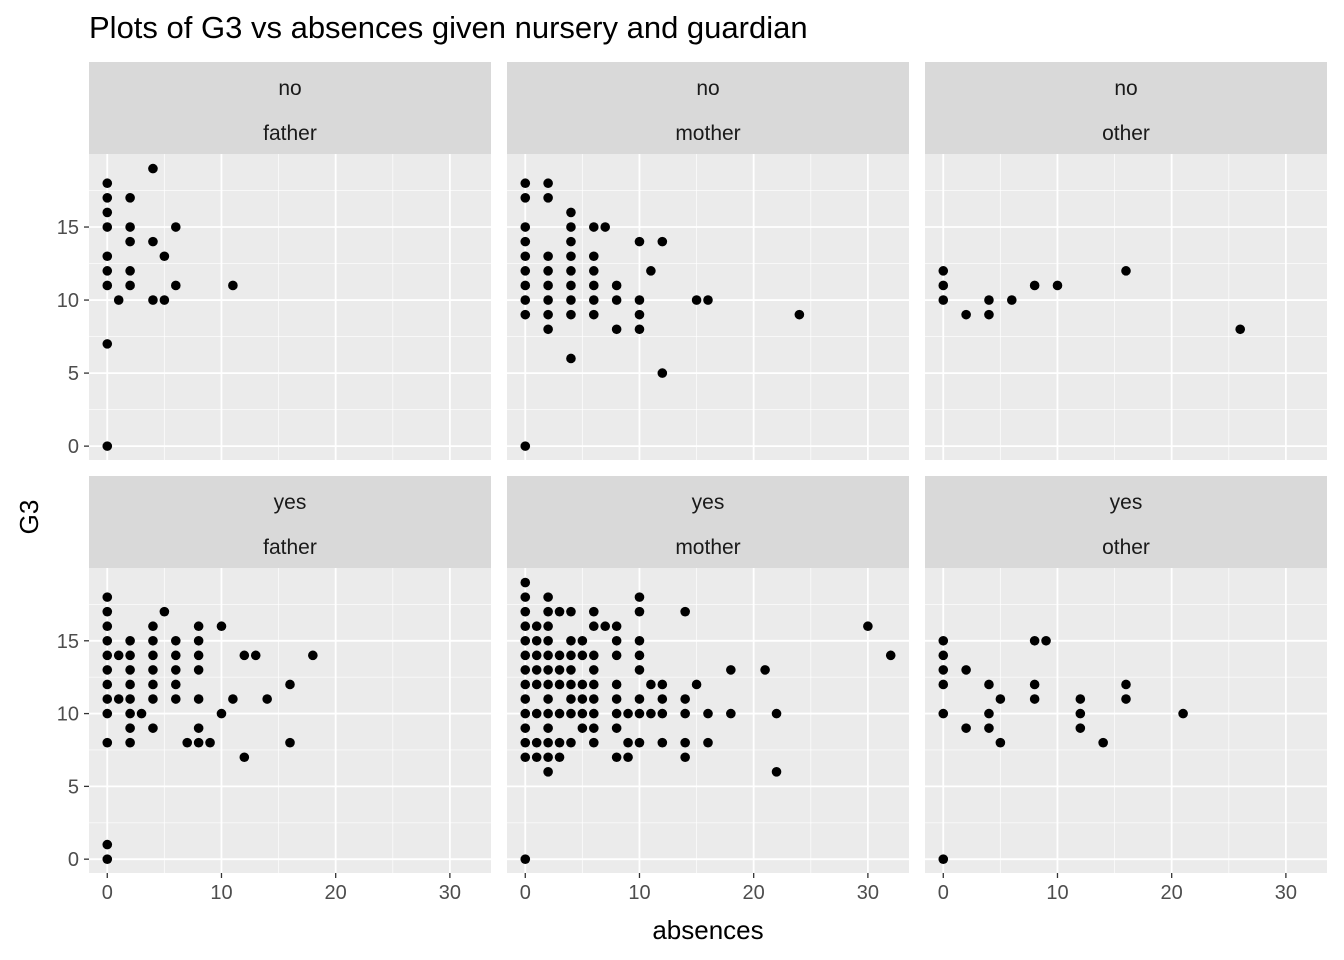 Image resolution: width=1344 pixels, height=960 pixels. What do you see at coordinates (708, 261) in the screenshot?
I see `facet-panel-no-mother: no mother` at bounding box center [708, 261].